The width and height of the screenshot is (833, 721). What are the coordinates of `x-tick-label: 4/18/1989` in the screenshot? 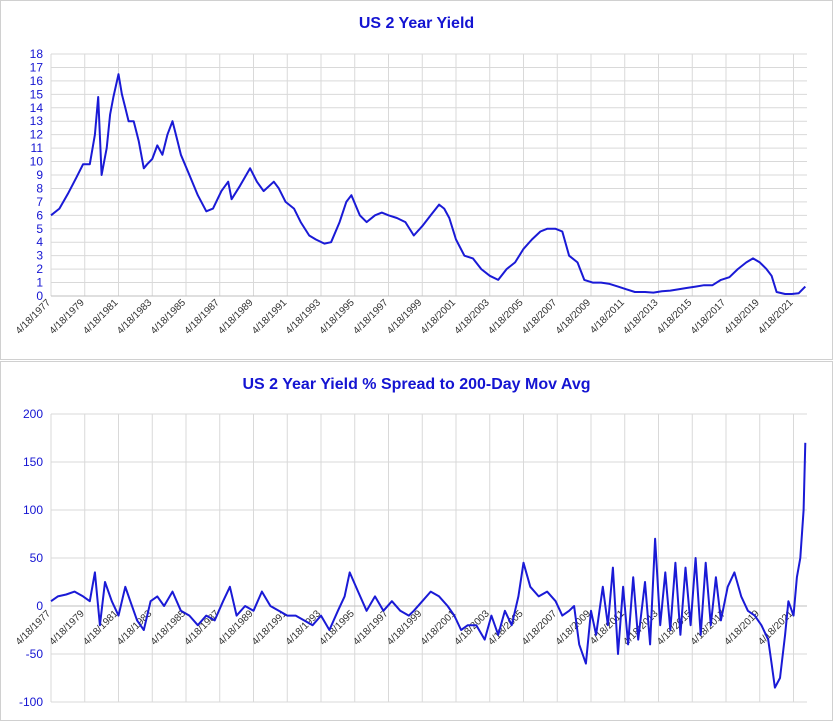 It's located at (236, 317).